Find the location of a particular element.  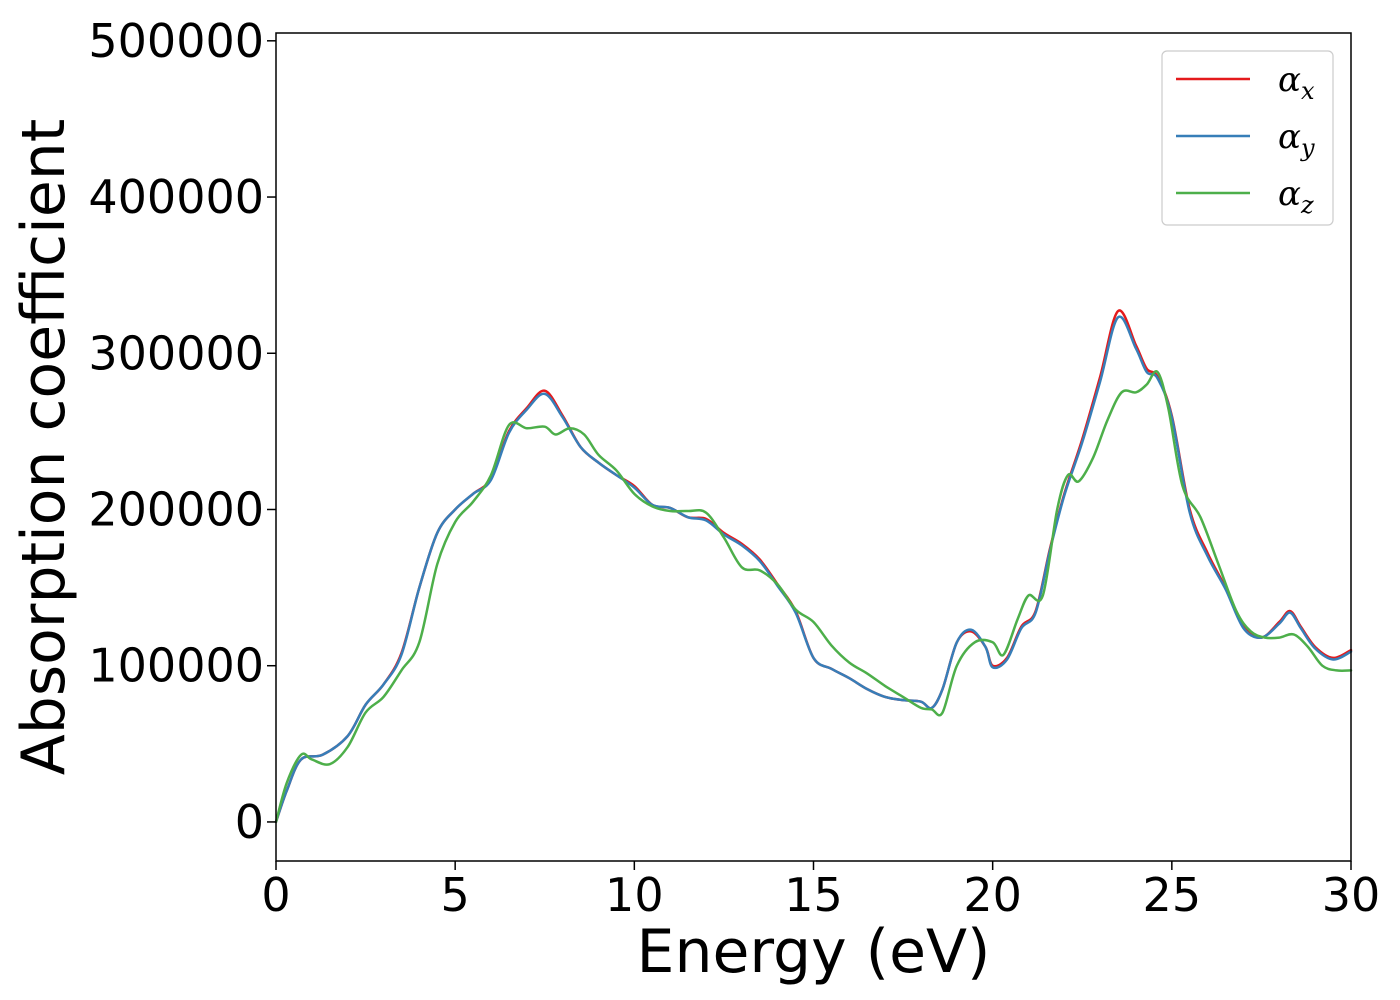

x-tick-label: 25 is located at coordinates (1172, 895).